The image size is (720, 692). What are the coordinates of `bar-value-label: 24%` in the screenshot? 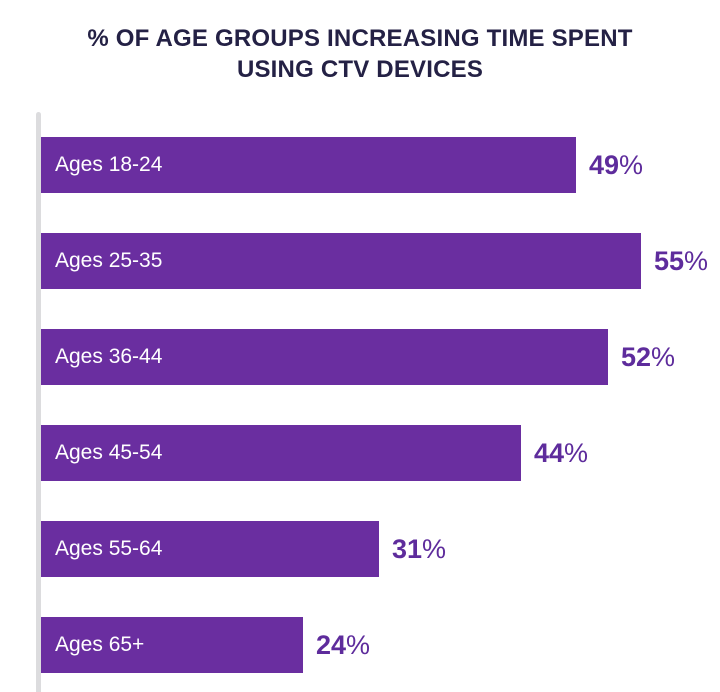 It's located at (343, 645).